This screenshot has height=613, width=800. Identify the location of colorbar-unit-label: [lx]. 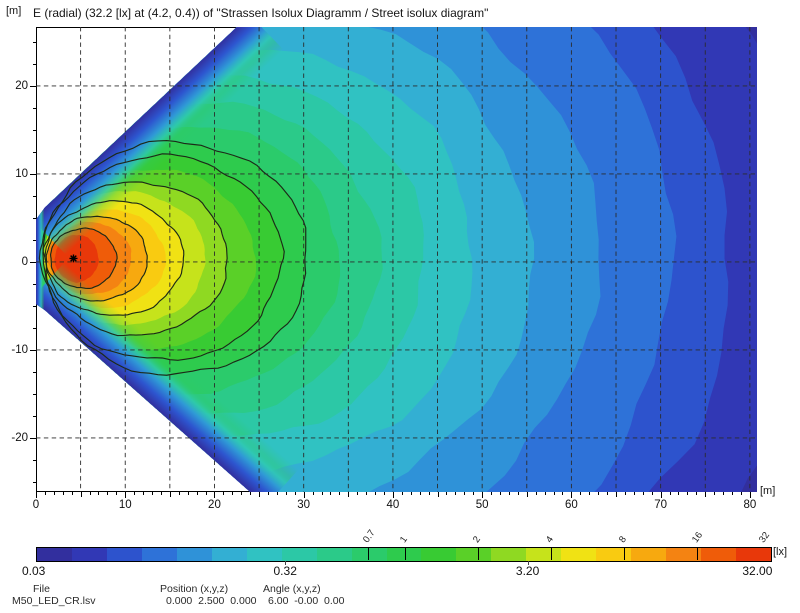
(780, 552).